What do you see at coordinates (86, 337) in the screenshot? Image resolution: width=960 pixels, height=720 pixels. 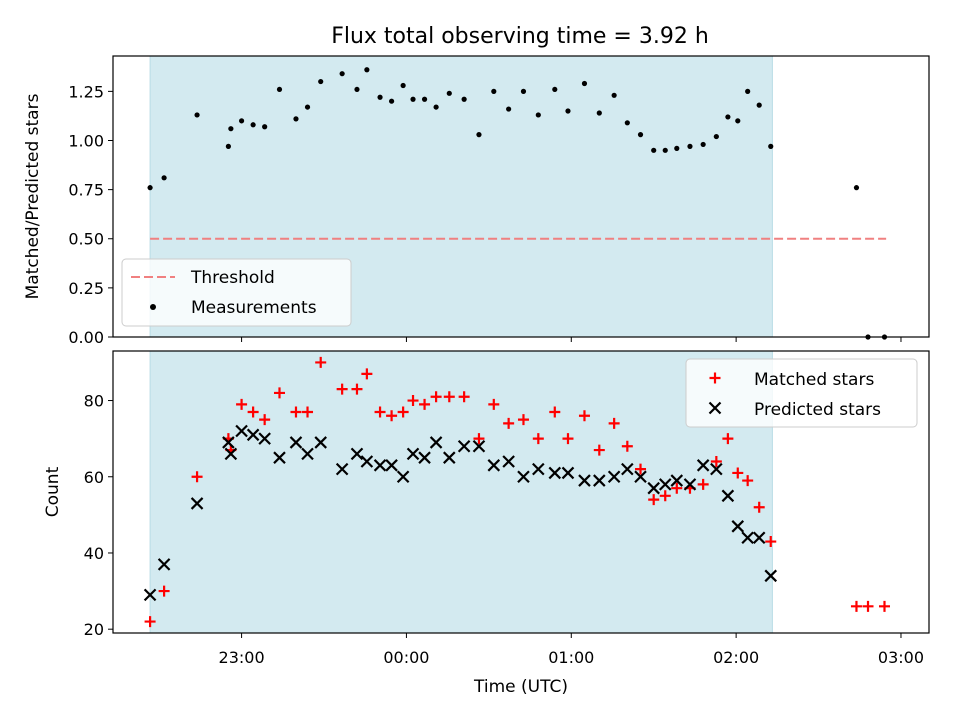 I see `ratio-y-tick-label: 0.00` at bounding box center [86, 337].